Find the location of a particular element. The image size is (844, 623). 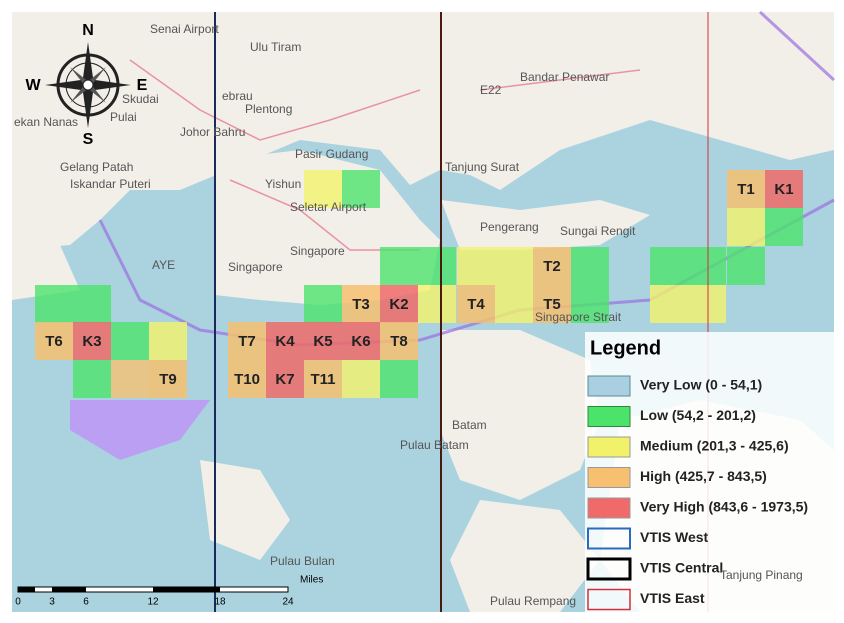

legend-label: Very Low (0 - 54,1) is located at coordinates (701, 385).